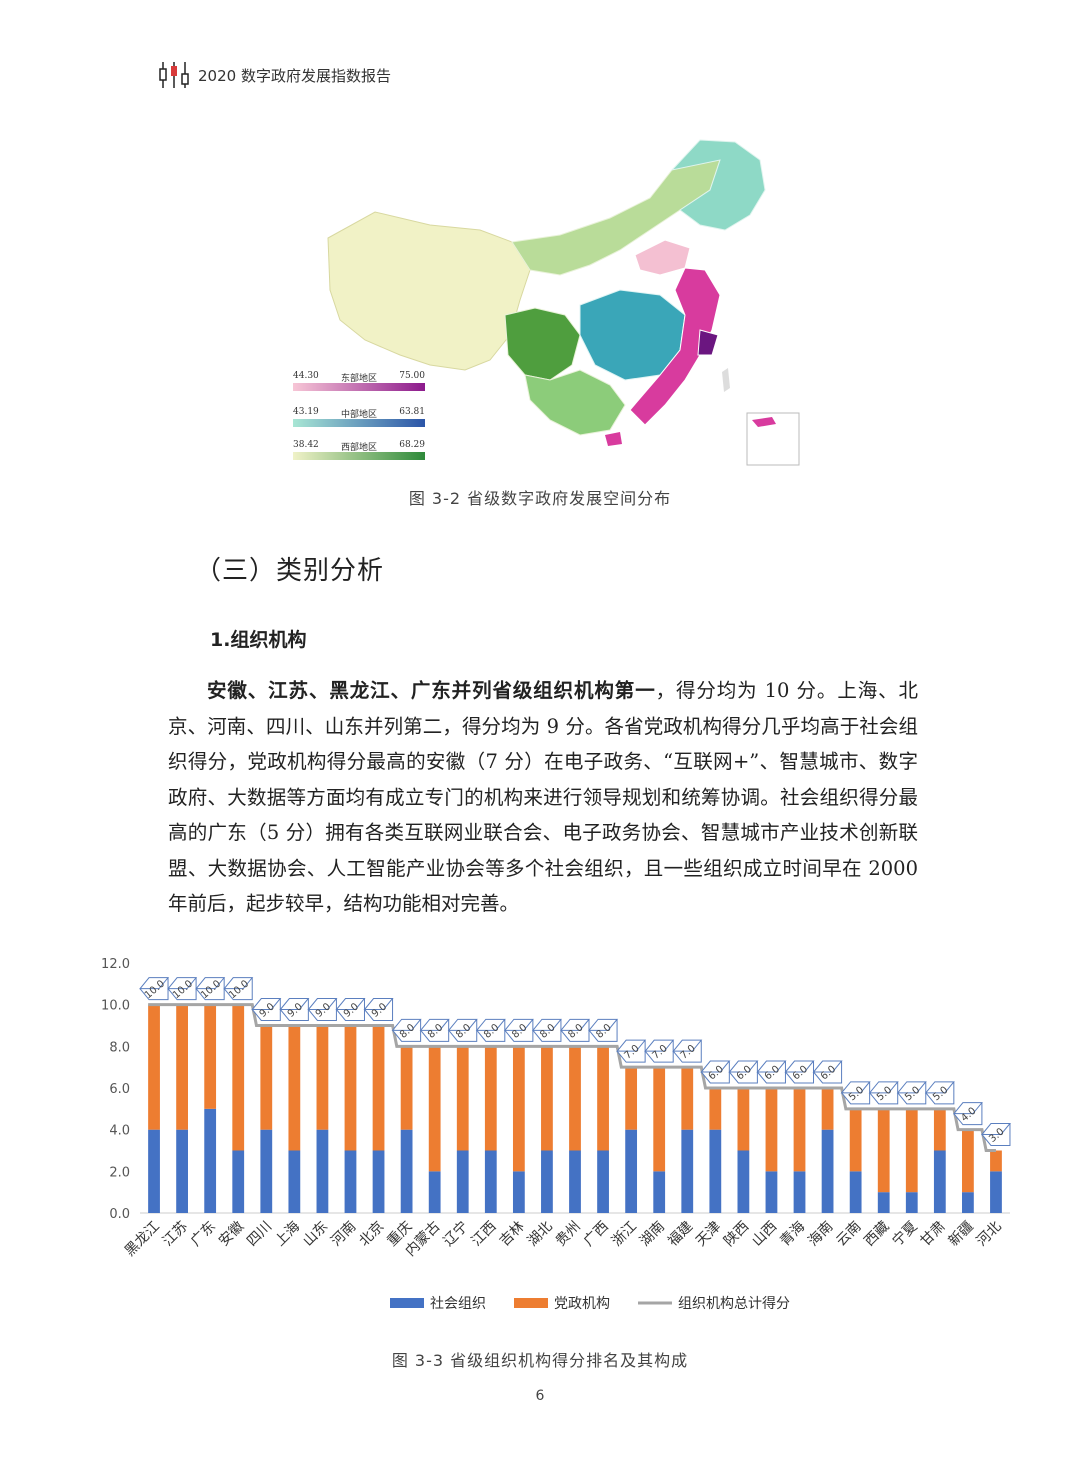  What do you see at coordinates (429, 291) in the screenshot?
I see `map-region-west-pale` at bounding box center [429, 291].